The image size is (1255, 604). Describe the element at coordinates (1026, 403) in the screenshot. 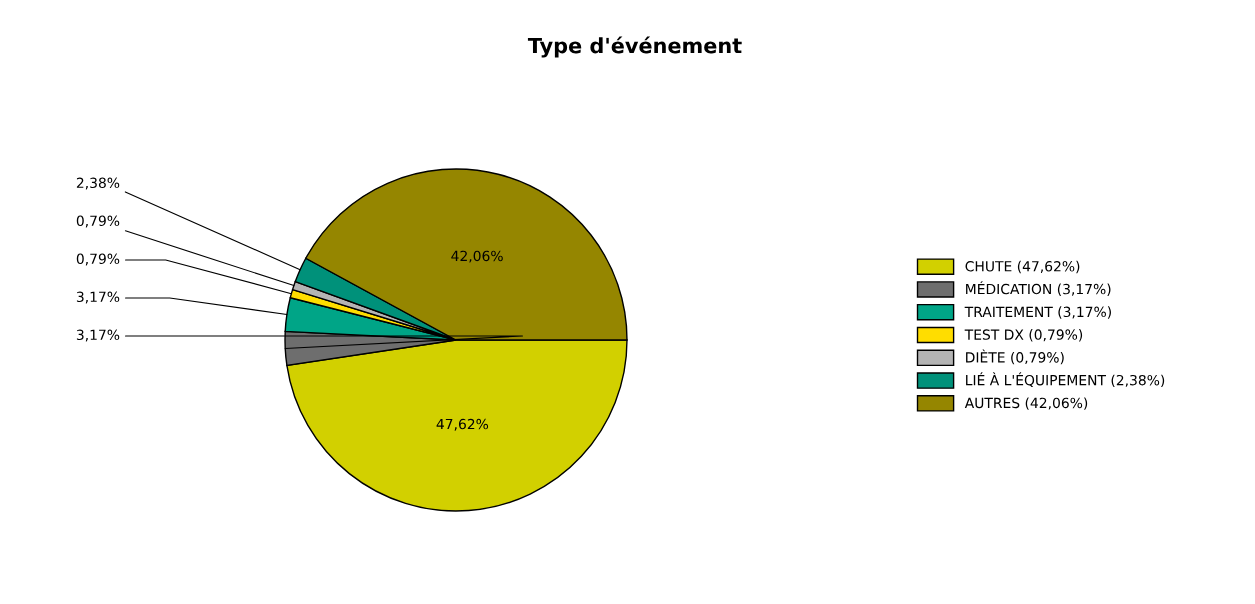

I see `legend-label: AUTRES (42,06%)` at that location.